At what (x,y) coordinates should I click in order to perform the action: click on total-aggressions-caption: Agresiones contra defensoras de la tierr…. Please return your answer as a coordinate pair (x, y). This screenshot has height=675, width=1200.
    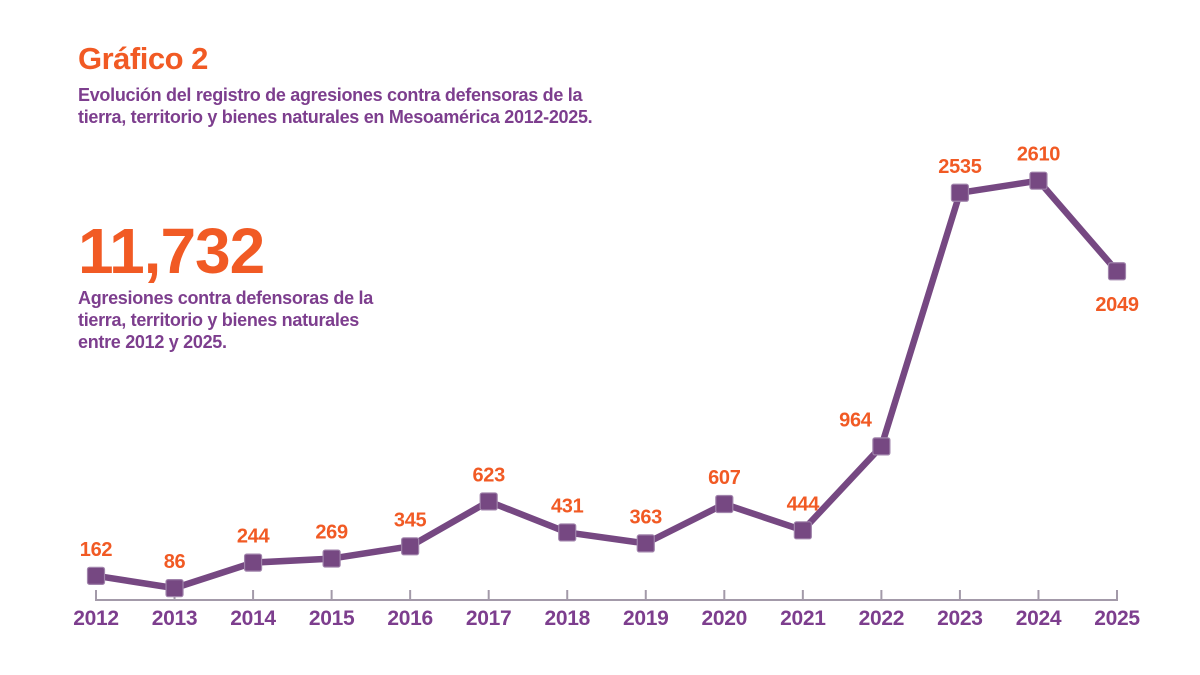
    Looking at the image, I should click on (225, 320).